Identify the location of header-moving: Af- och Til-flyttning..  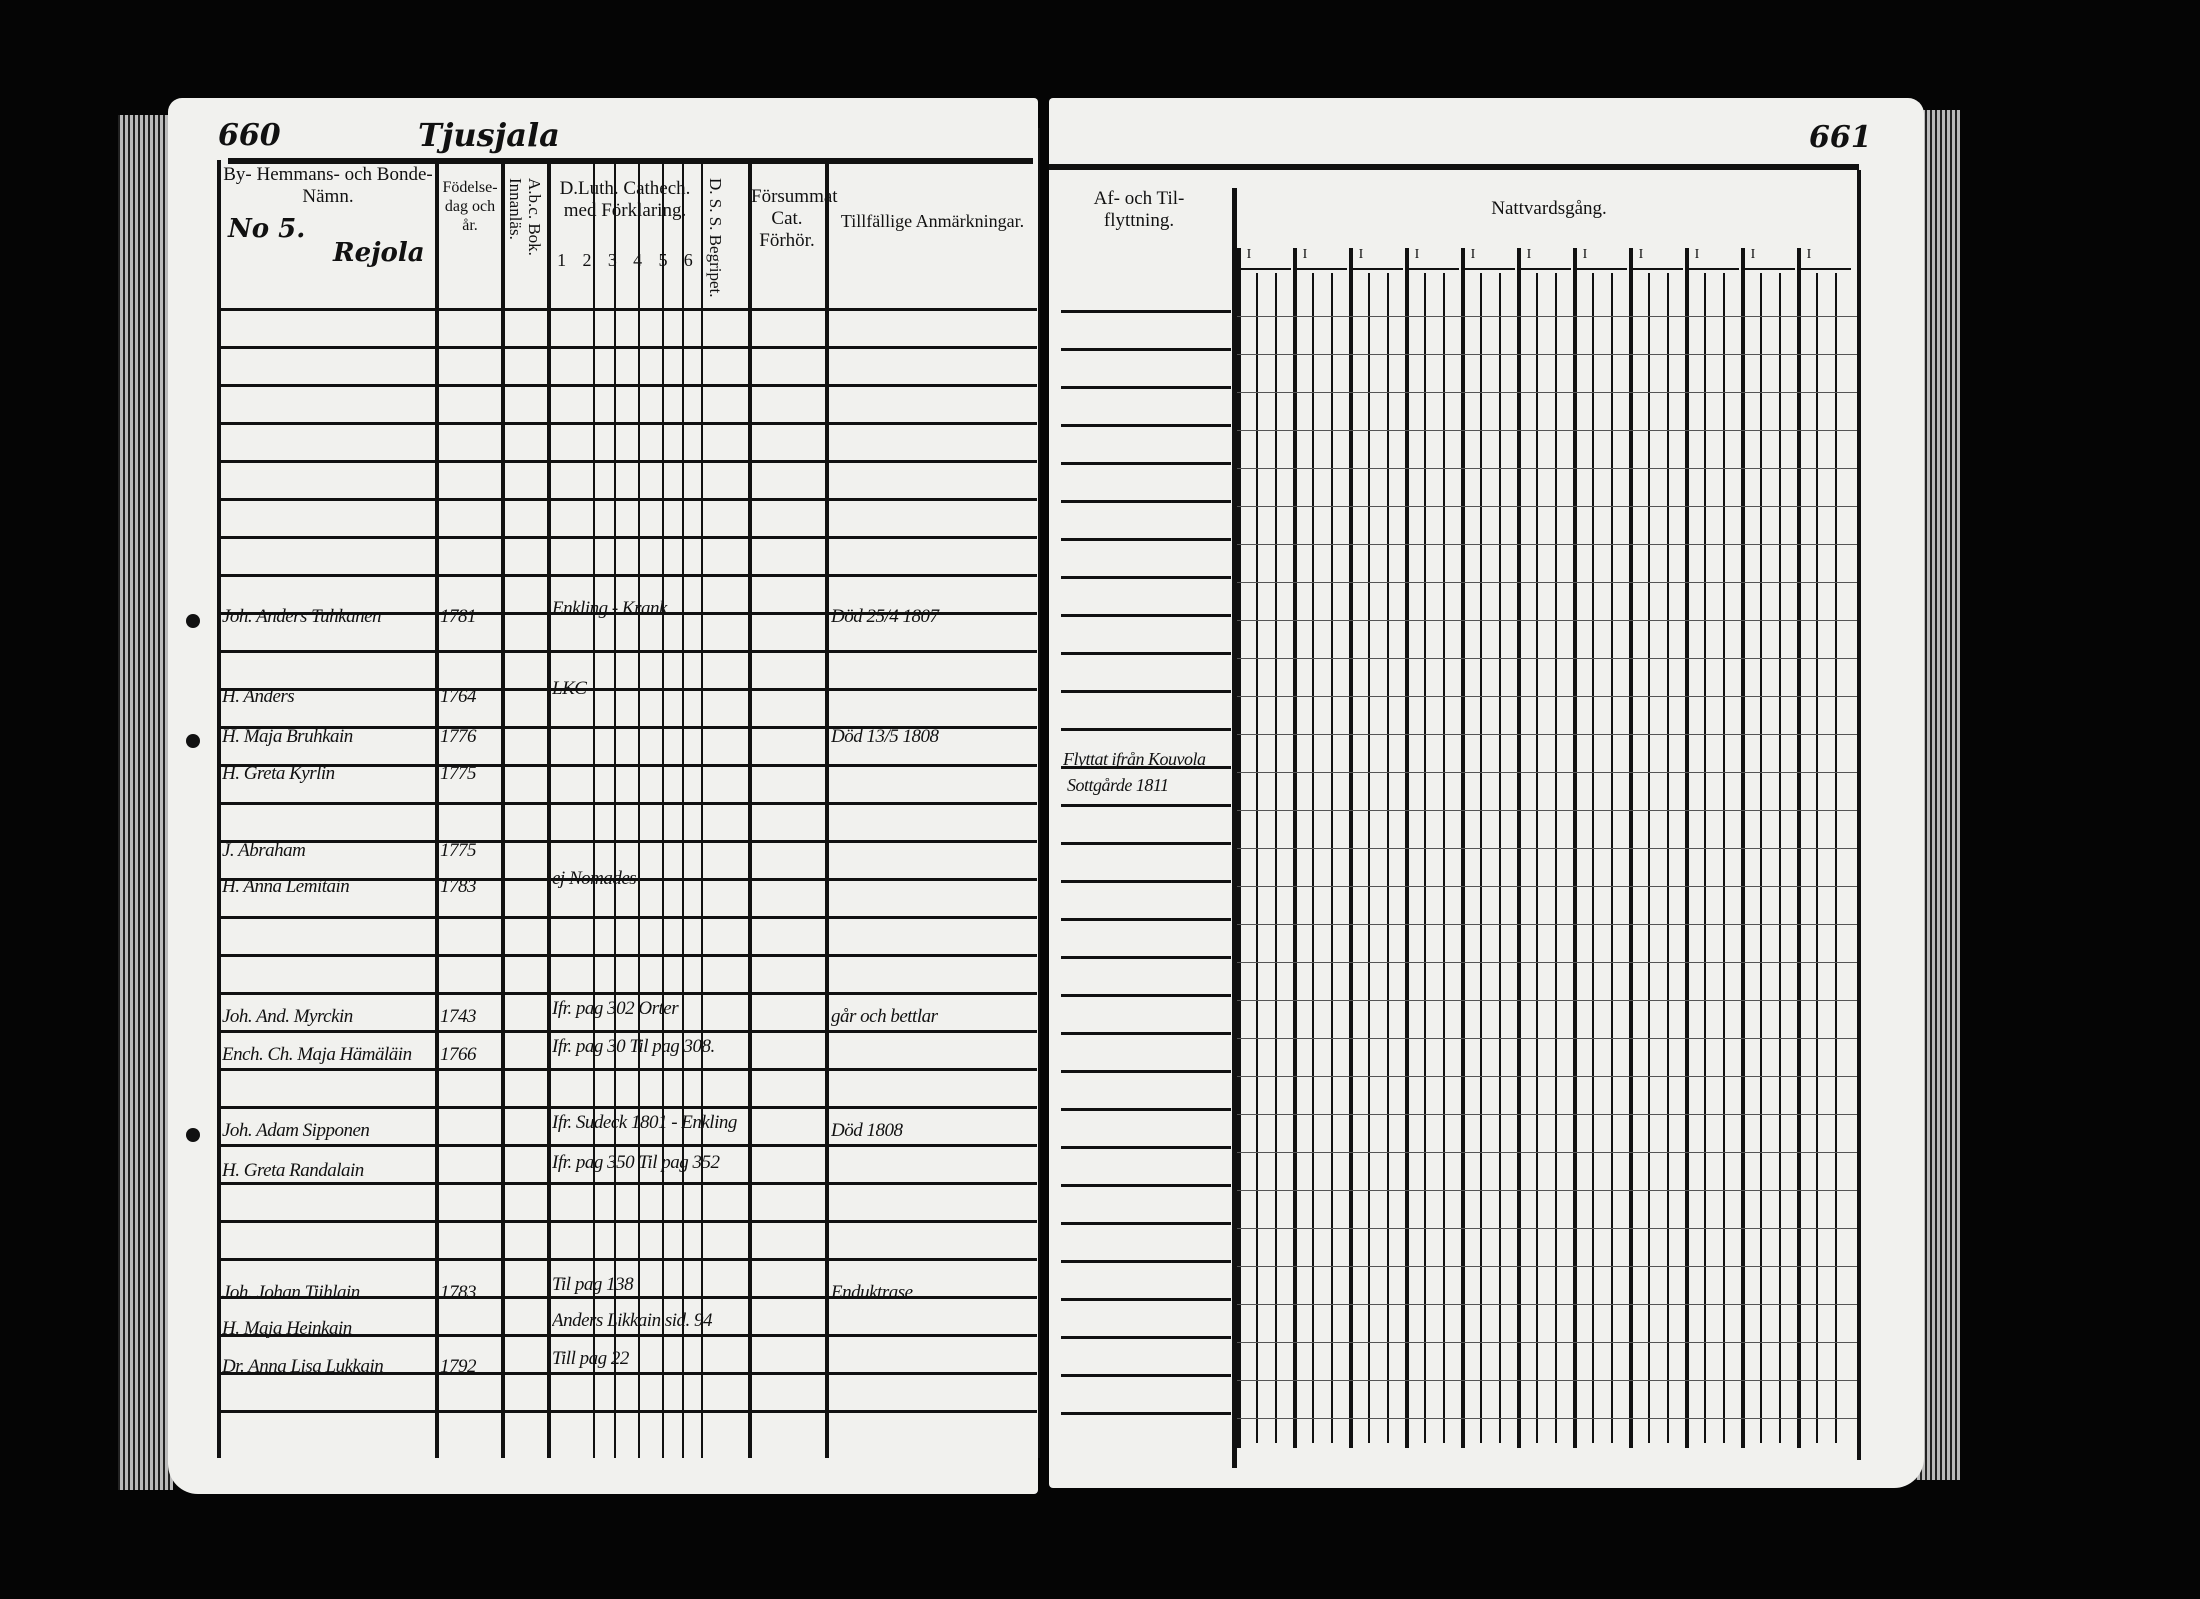
(1139, 209).